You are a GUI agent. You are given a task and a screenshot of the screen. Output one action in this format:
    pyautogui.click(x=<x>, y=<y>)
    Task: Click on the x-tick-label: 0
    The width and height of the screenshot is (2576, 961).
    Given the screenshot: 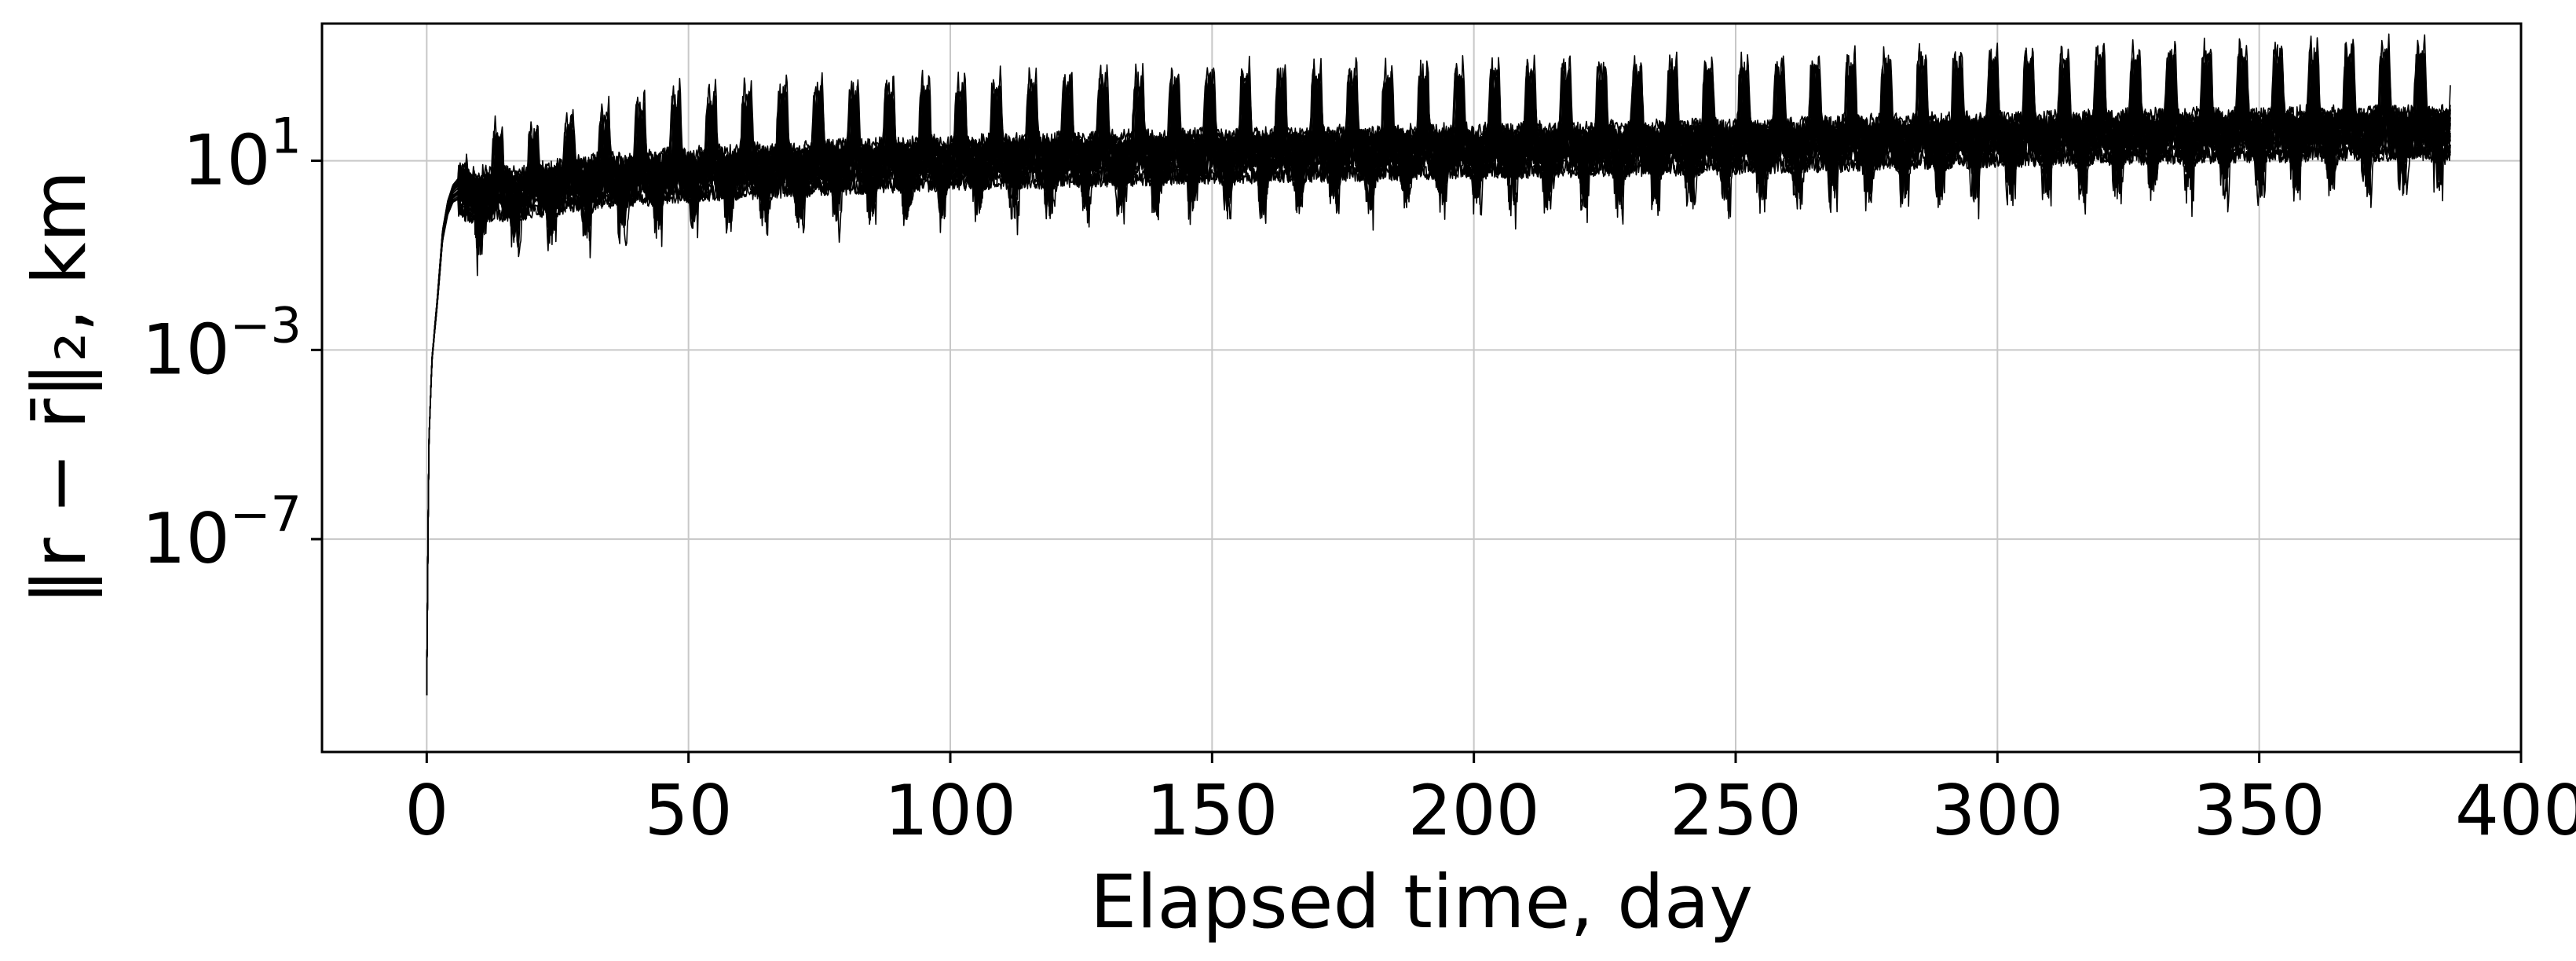 What is the action you would take?
    pyautogui.click(x=426, y=810)
    